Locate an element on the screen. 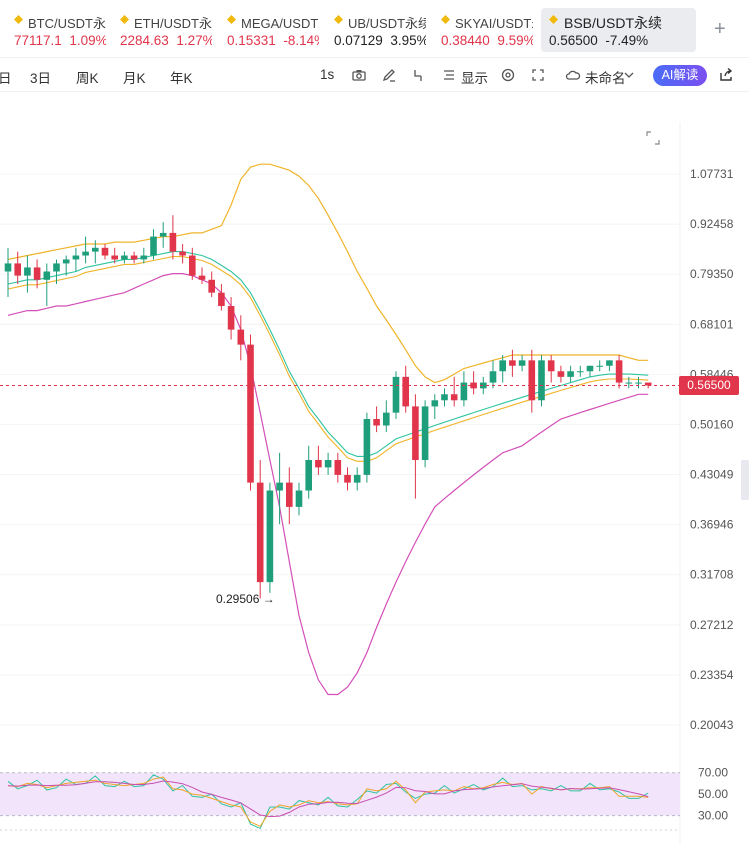 Image resolution: width=749 pixels, height=845 pixels. settings-gear-icon is located at coordinates (508, 75).